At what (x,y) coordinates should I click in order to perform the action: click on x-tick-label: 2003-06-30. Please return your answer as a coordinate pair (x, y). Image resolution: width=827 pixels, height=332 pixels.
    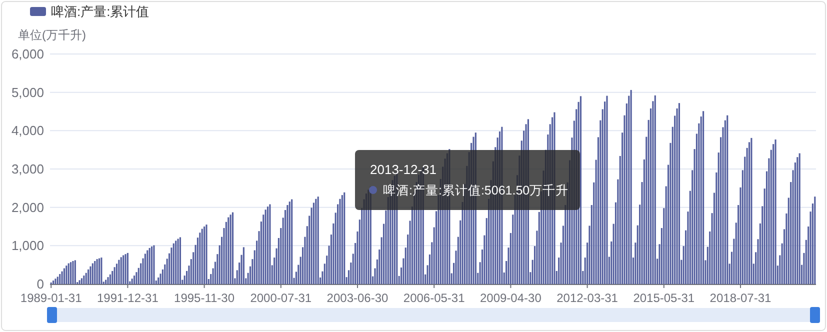
    Looking at the image, I should click on (357, 298).